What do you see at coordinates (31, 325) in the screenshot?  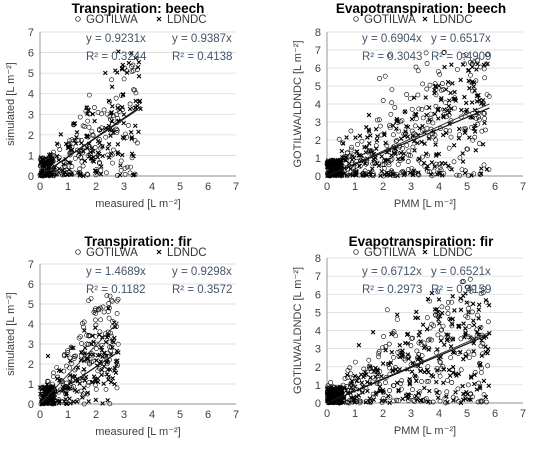 I see `y-tick-label: 4` at bounding box center [31, 325].